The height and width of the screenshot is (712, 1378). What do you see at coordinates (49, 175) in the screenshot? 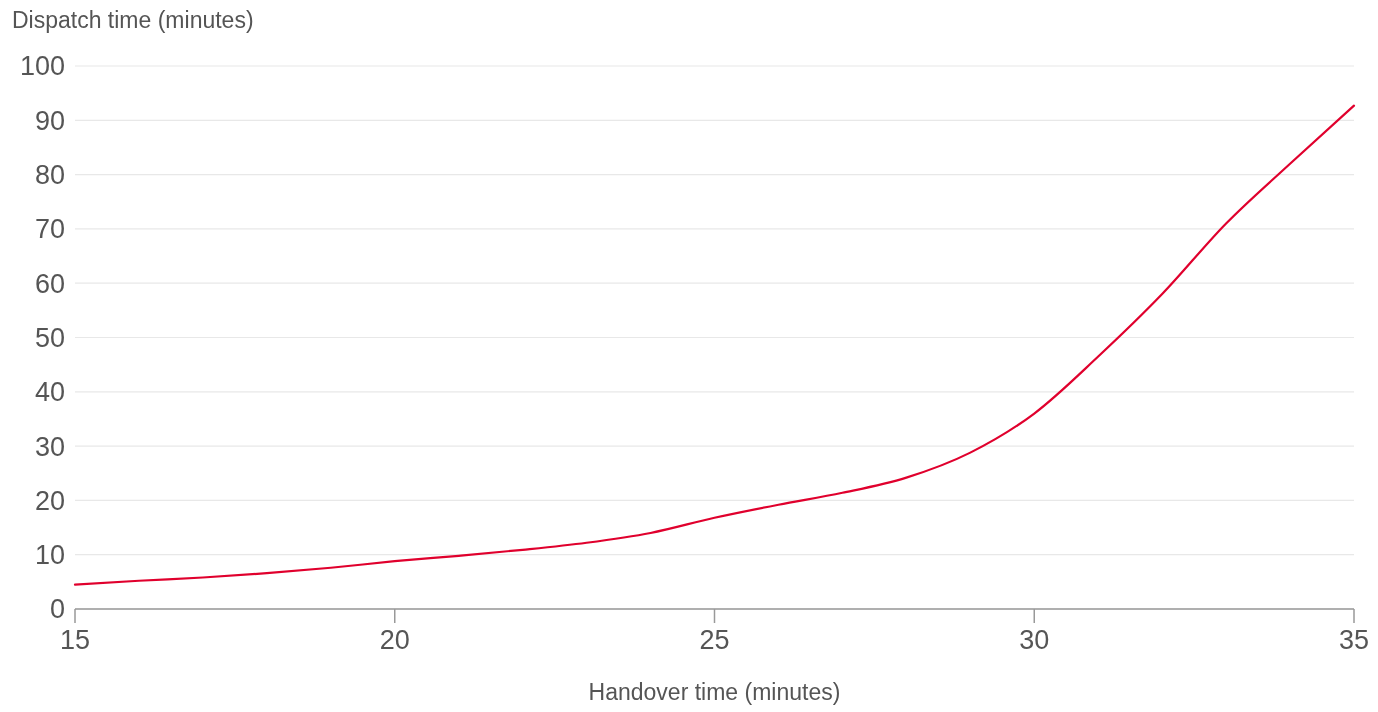
I see `y-tick-label: 80` at bounding box center [49, 175].